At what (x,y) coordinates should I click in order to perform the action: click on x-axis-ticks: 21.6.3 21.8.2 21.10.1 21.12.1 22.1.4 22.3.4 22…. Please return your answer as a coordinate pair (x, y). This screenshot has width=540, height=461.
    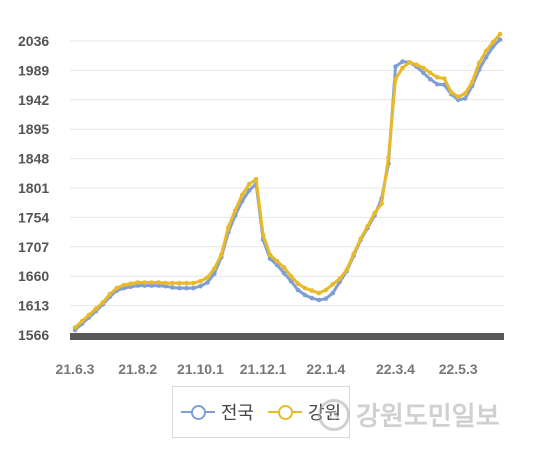
    Looking at the image, I should click on (267, 369).